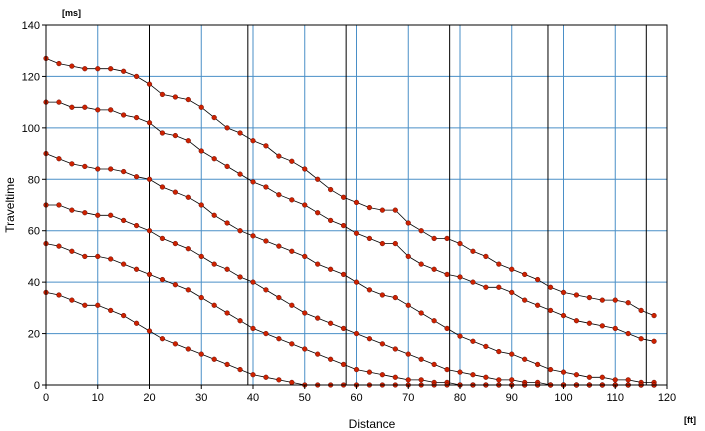 This screenshot has height=431, width=705. What do you see at coordinates (512, 398) in the screenshot?
I see `x-tick-label-90: 90` at bounding box center [512, 398].